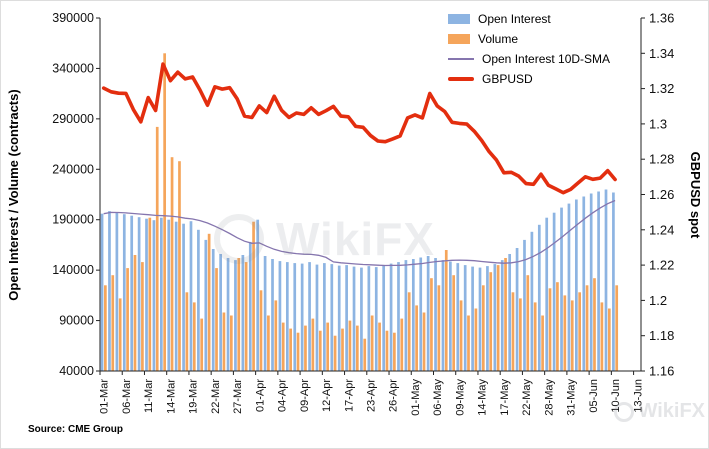 This screenshot has height=449, width=709. What do you see at coordinates (616, 396) in the screenshot?
I see `x-axis-tick-label: 10-Jun` at bounding box center [616, 396].